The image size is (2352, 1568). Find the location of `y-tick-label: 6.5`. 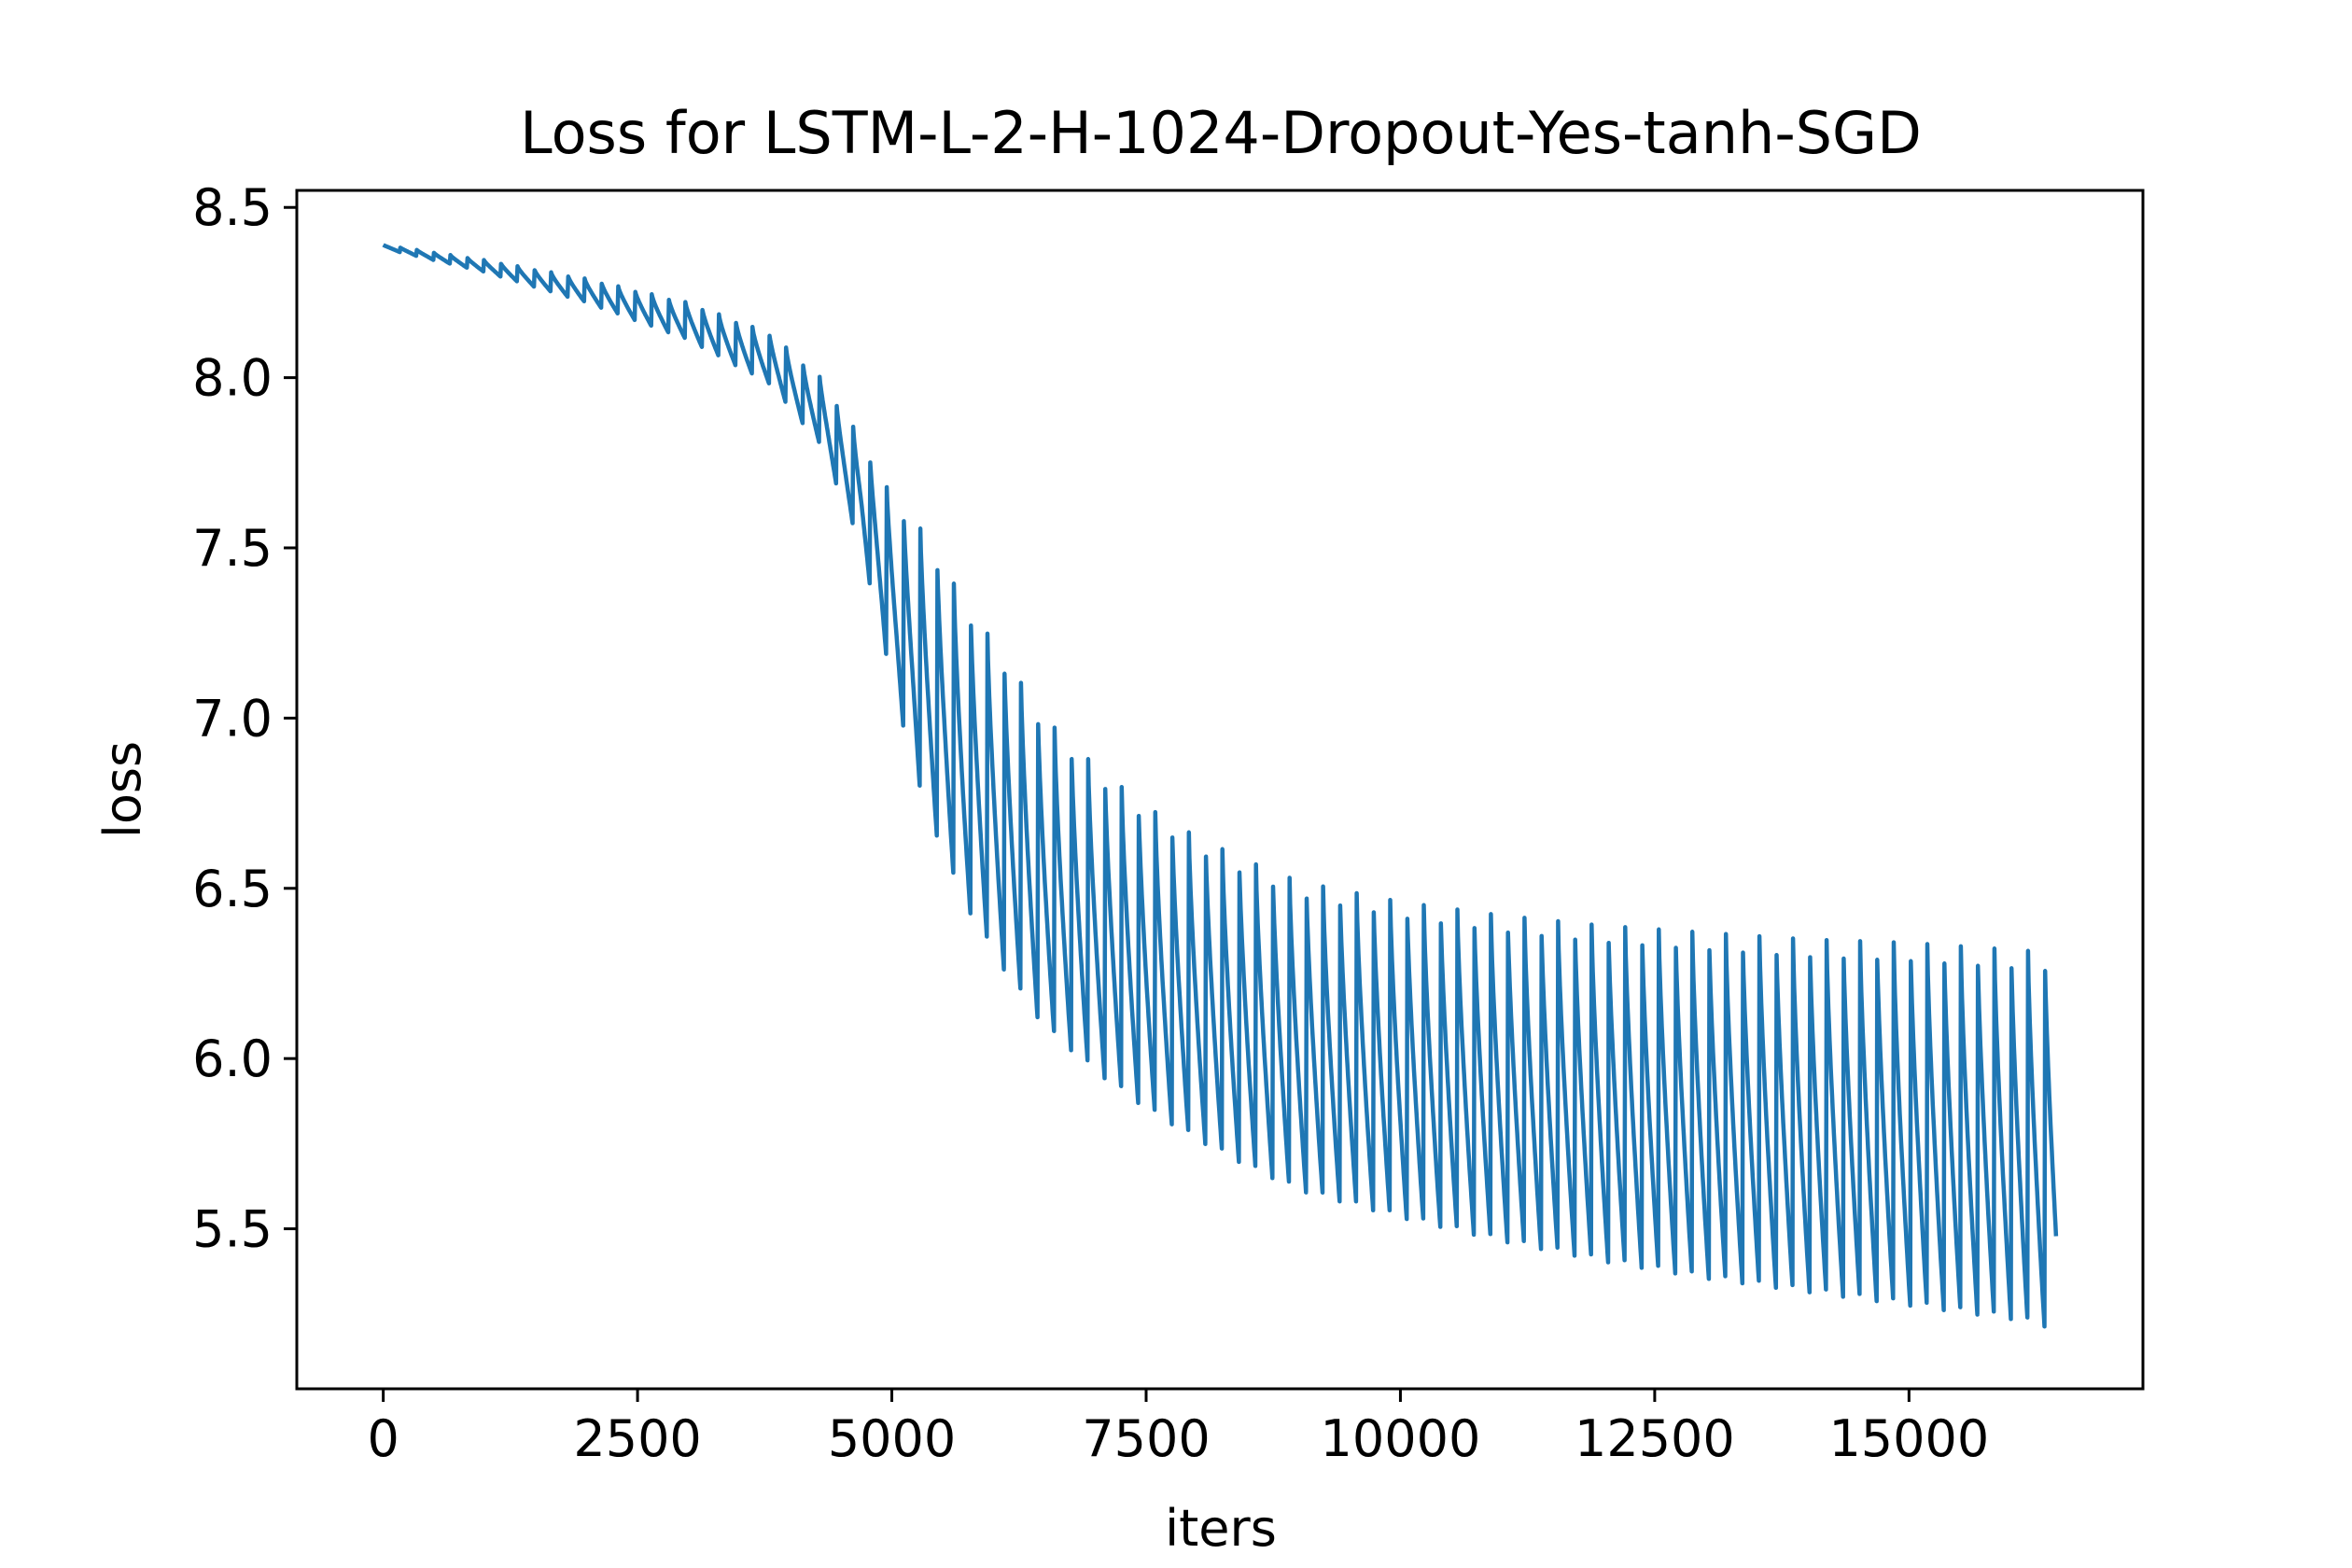

y-tick-label: 6.5 is located at coordinates (232, 889).